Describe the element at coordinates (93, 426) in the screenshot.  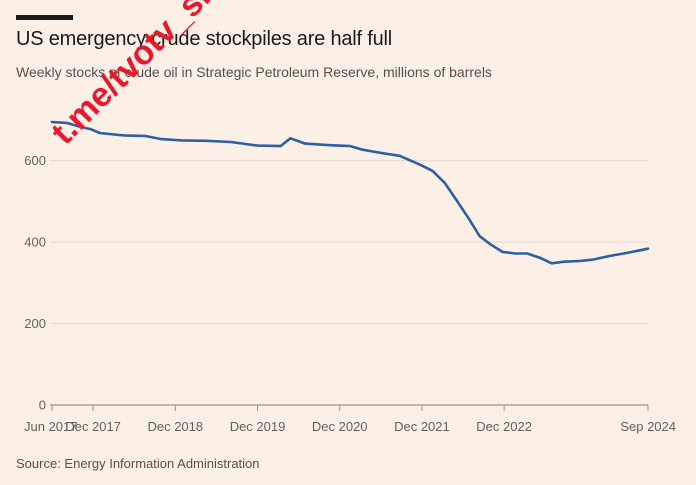
I see `x-tick-label: Dec 2017` at that location.